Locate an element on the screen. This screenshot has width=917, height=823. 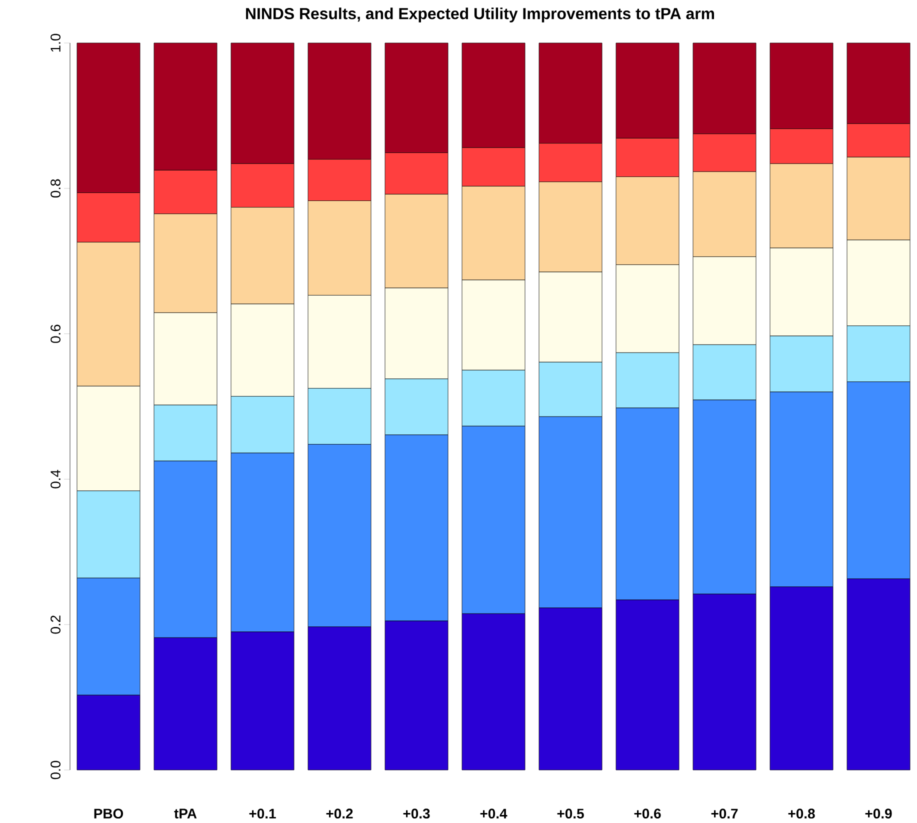
x-tick-label: +0.2 is located at coordinates (339, 813).